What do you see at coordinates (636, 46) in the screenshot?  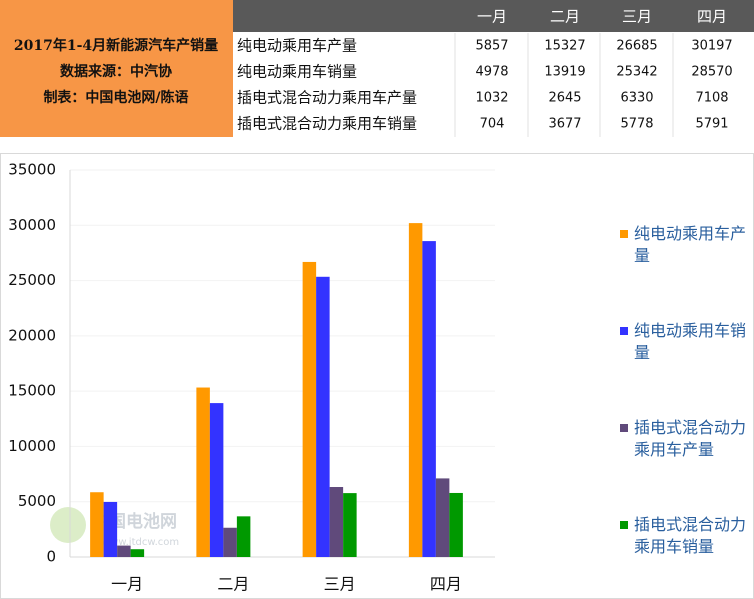 I see `table-cell: 26685` at bounding box center [636, 46].